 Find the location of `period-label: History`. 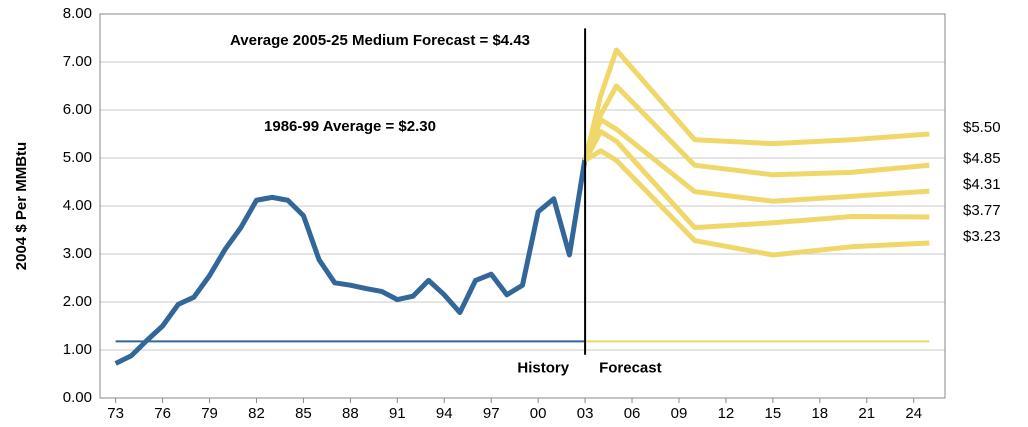

period-label: History is located at coordinates (543, 367).